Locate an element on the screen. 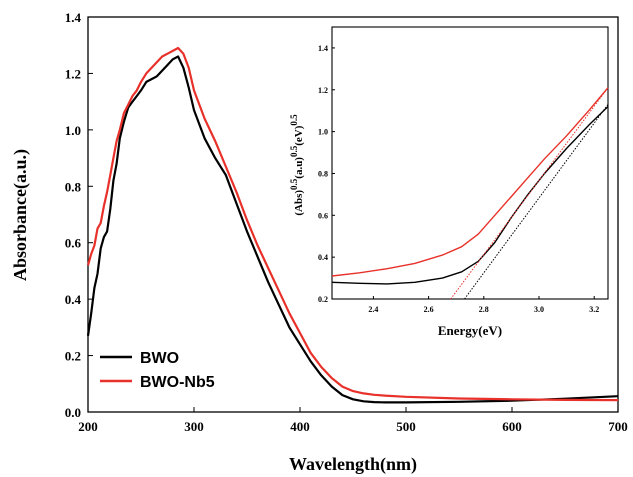 The width and height of the screenshot is (633, 477). legend-label-bwo: BWO is located at coordinates (159, 358).